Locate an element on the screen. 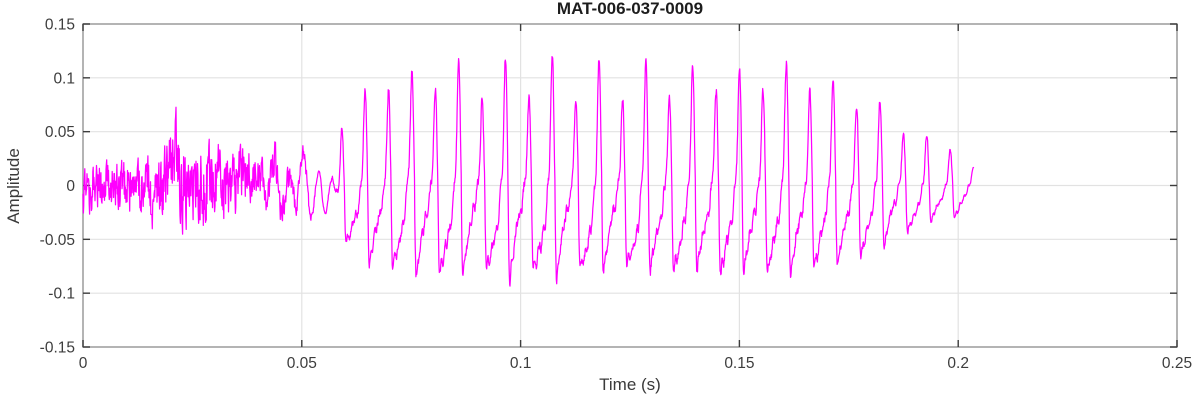 This screenshot has width=1193, height=409. y-tick-label: -0.05 is located at coordinates (57, 240).